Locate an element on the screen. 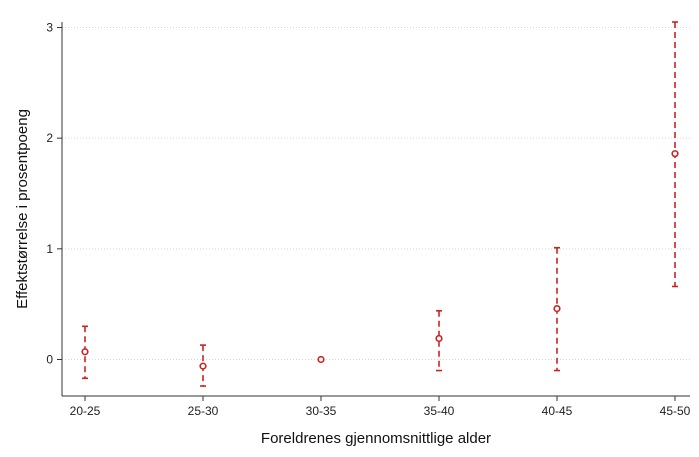 The image size is (699, 457). y-tick-label: 2 is located at coordinates (49, 138).